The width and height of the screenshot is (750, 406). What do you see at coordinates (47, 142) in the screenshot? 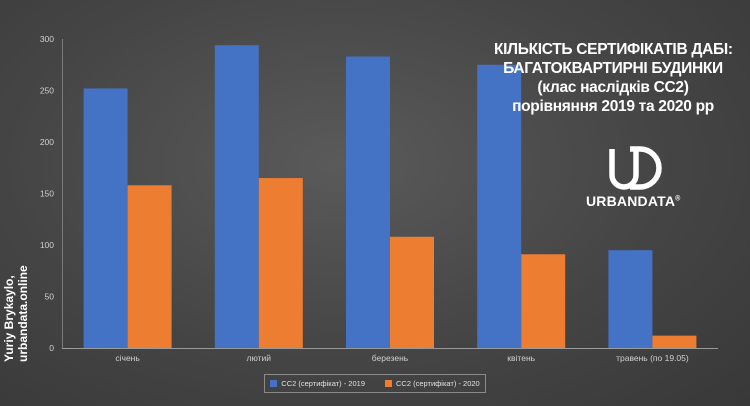
I see `y-tick-label: 200` at bounding box center [47, 142].